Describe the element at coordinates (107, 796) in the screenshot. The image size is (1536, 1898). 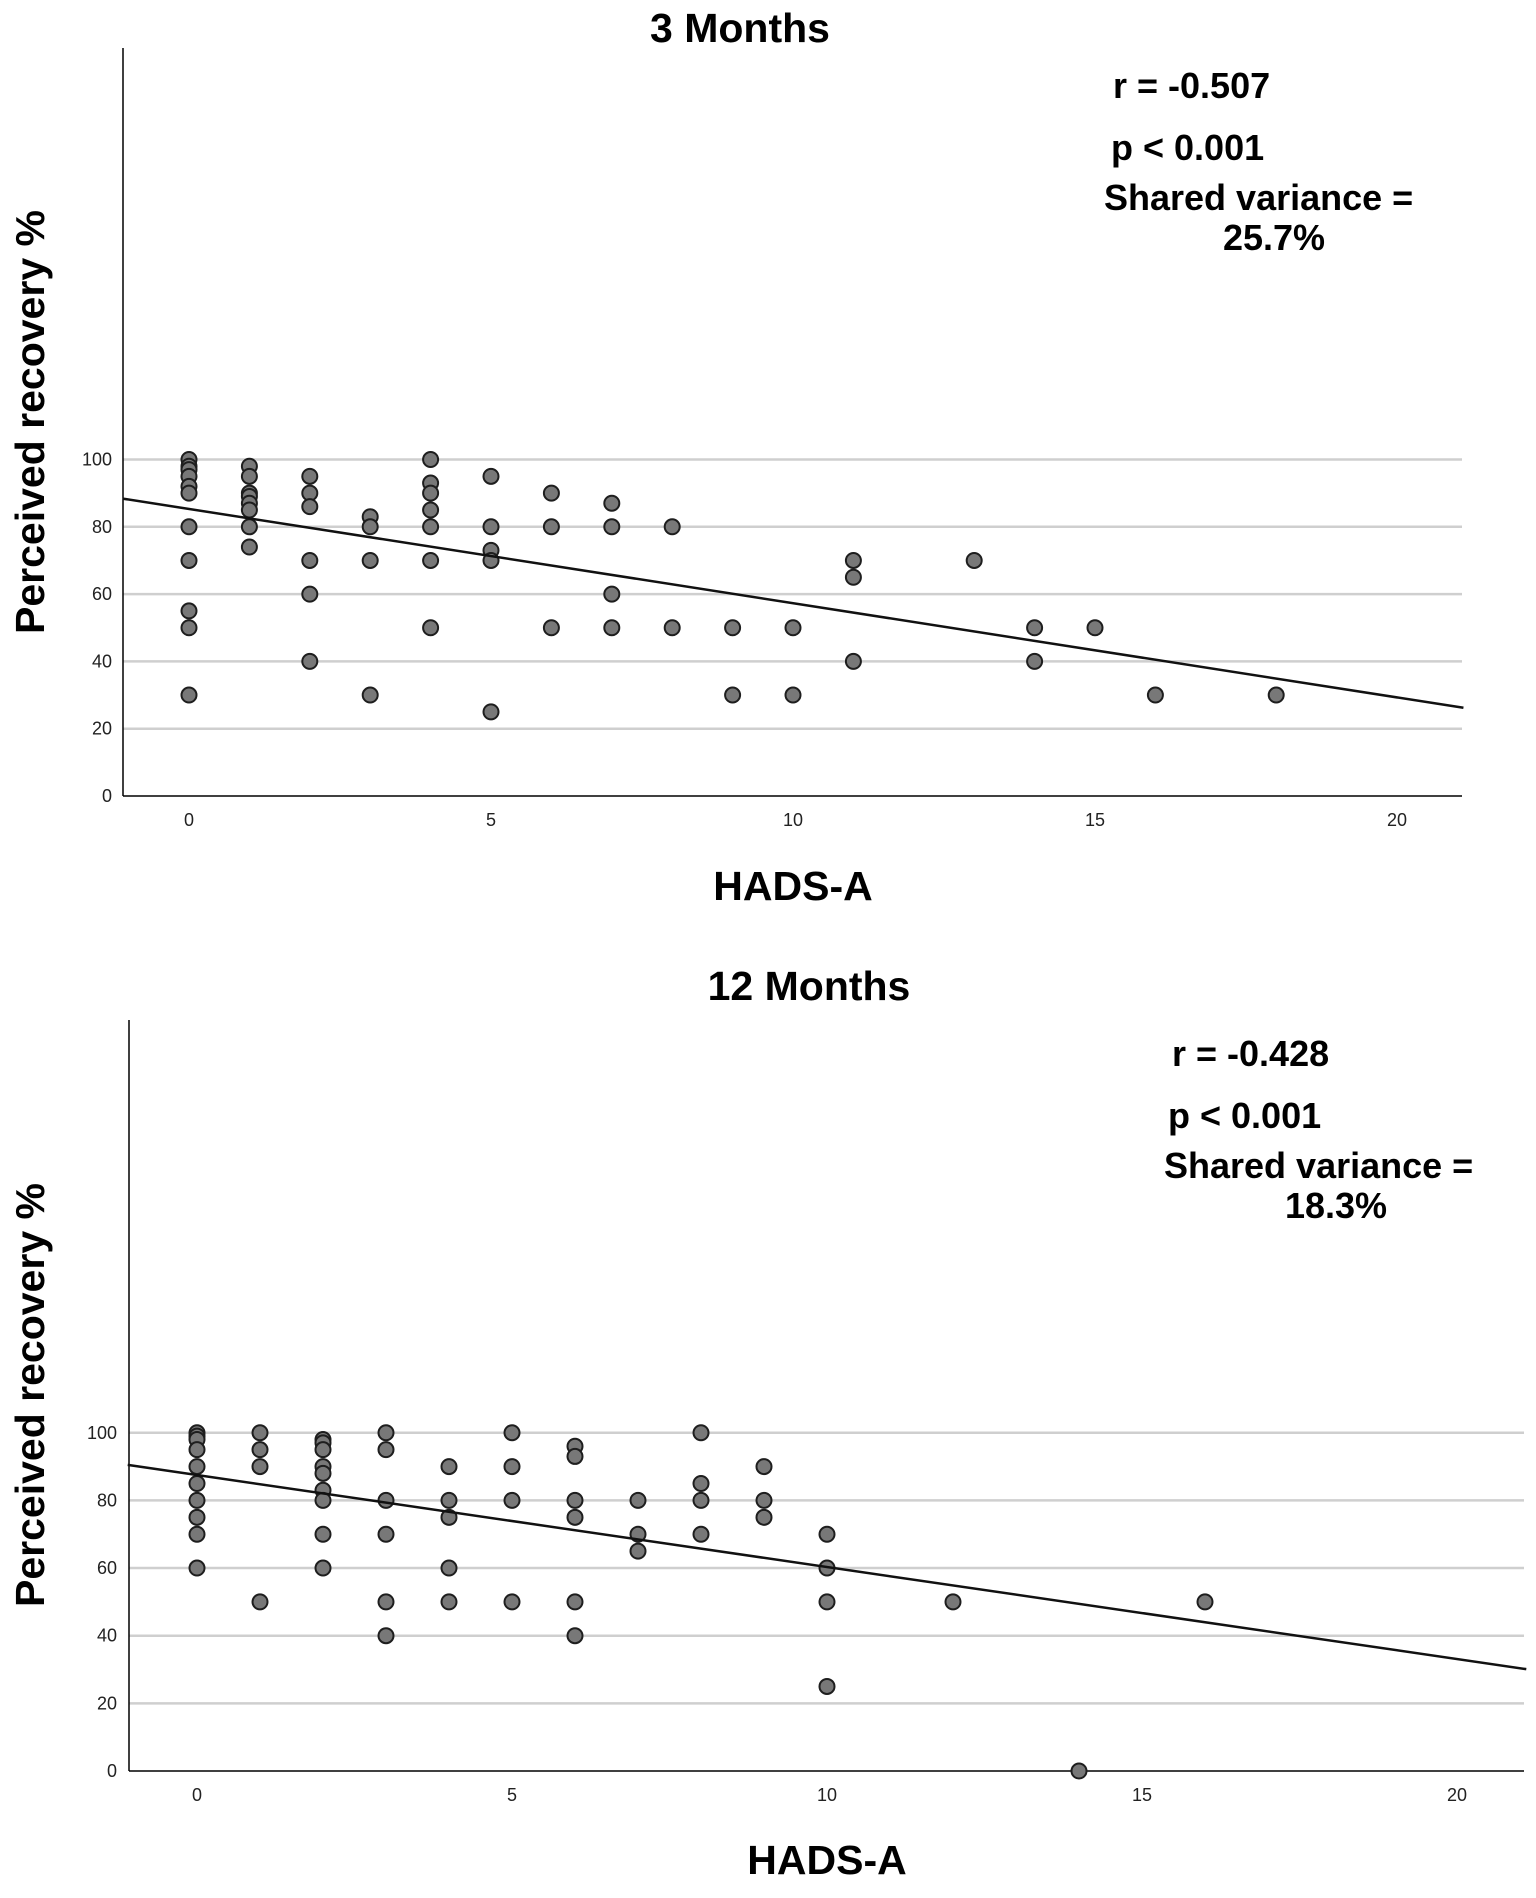
I see `y-tick-label: 0` at that location.